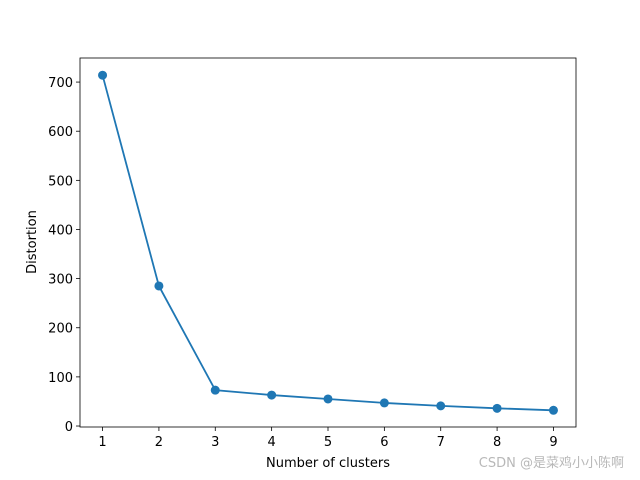  What do you see at coordinates (497, 442) in the screenshot?
I see `x-tick-label: 8` at bounding box center [497, 442].